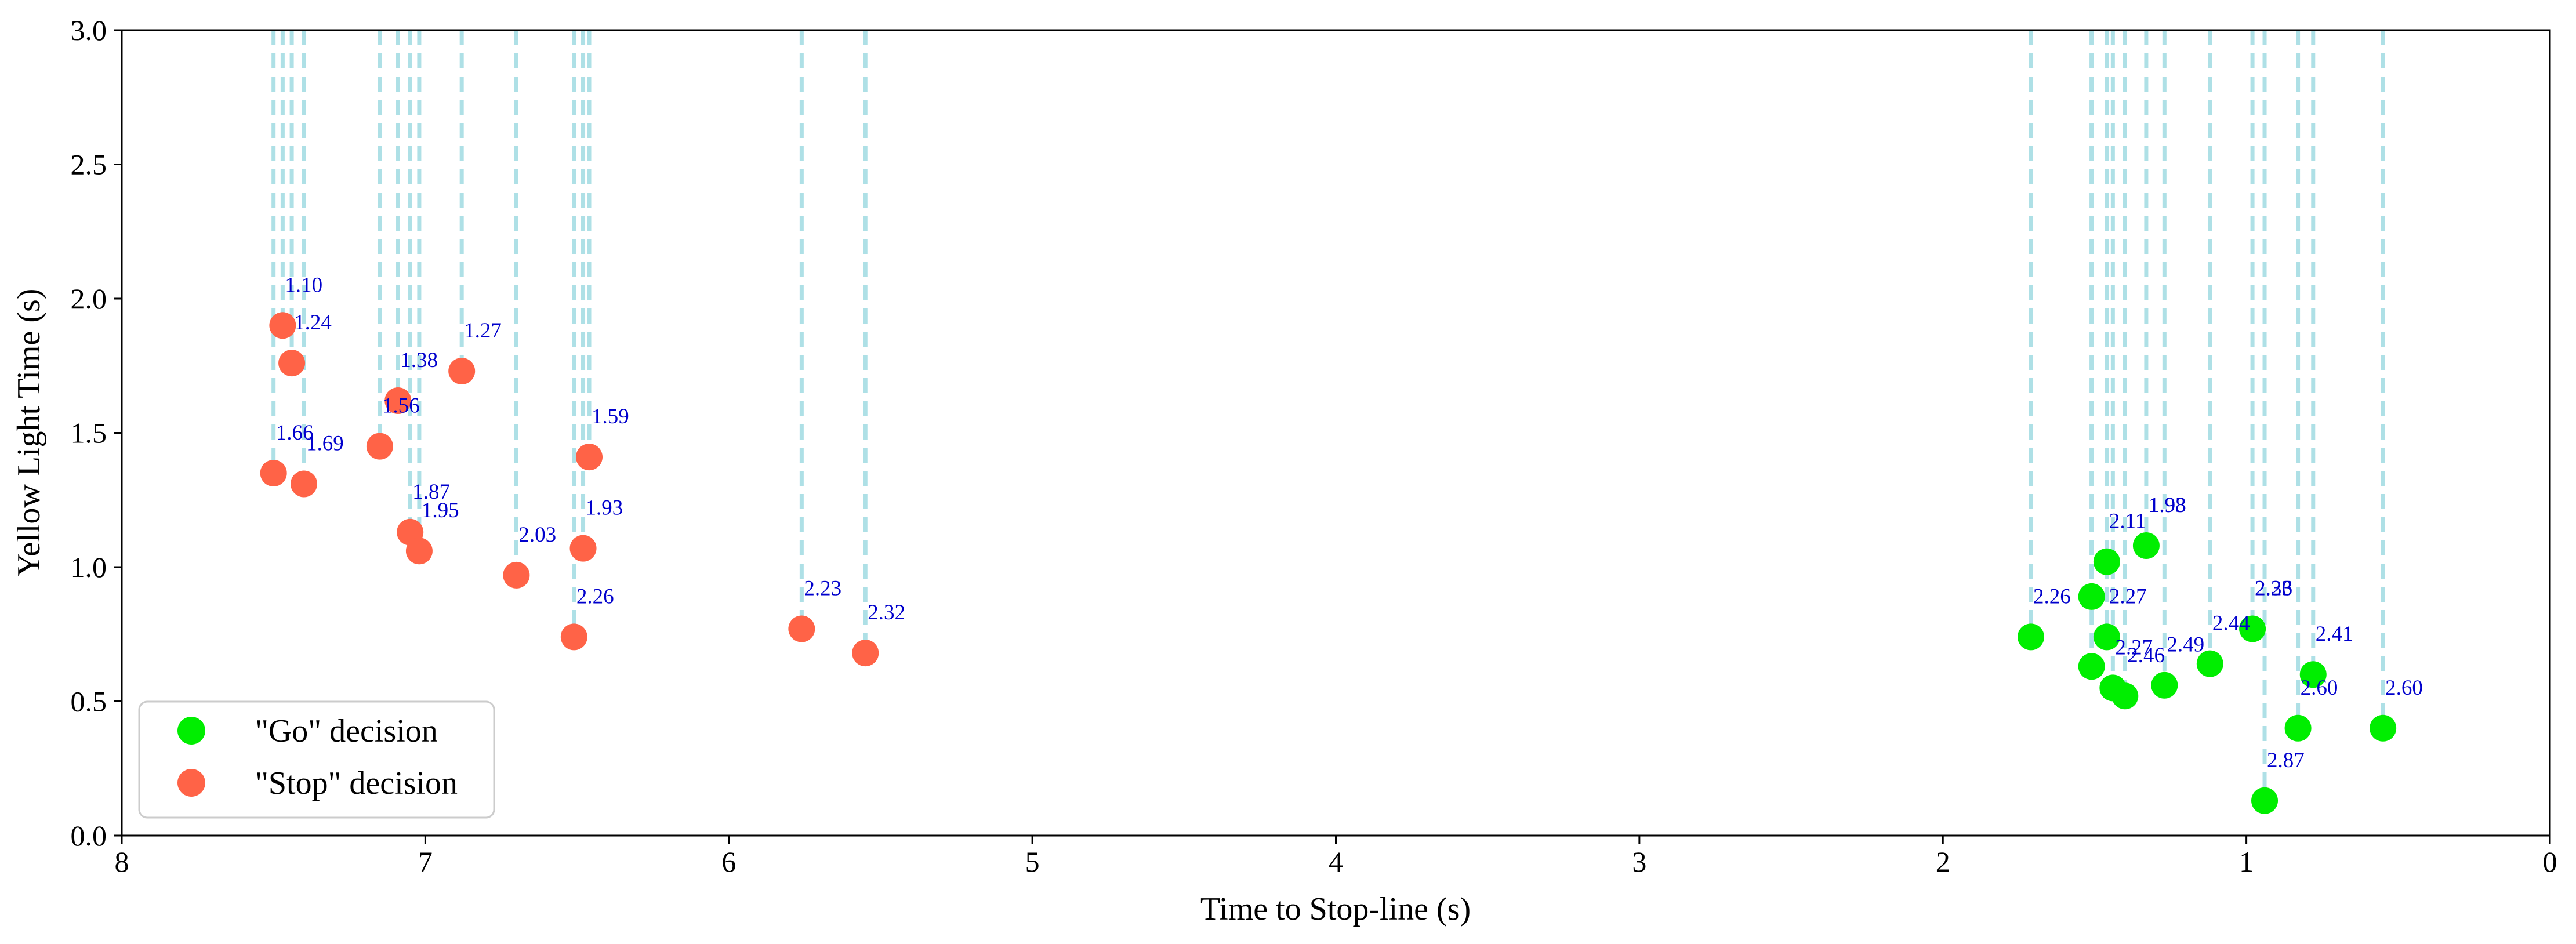  What do you see at coordinates (2246, 862) in the screenshot?
I see `x-tick-label: 1` at bounding box center [2246, 862].